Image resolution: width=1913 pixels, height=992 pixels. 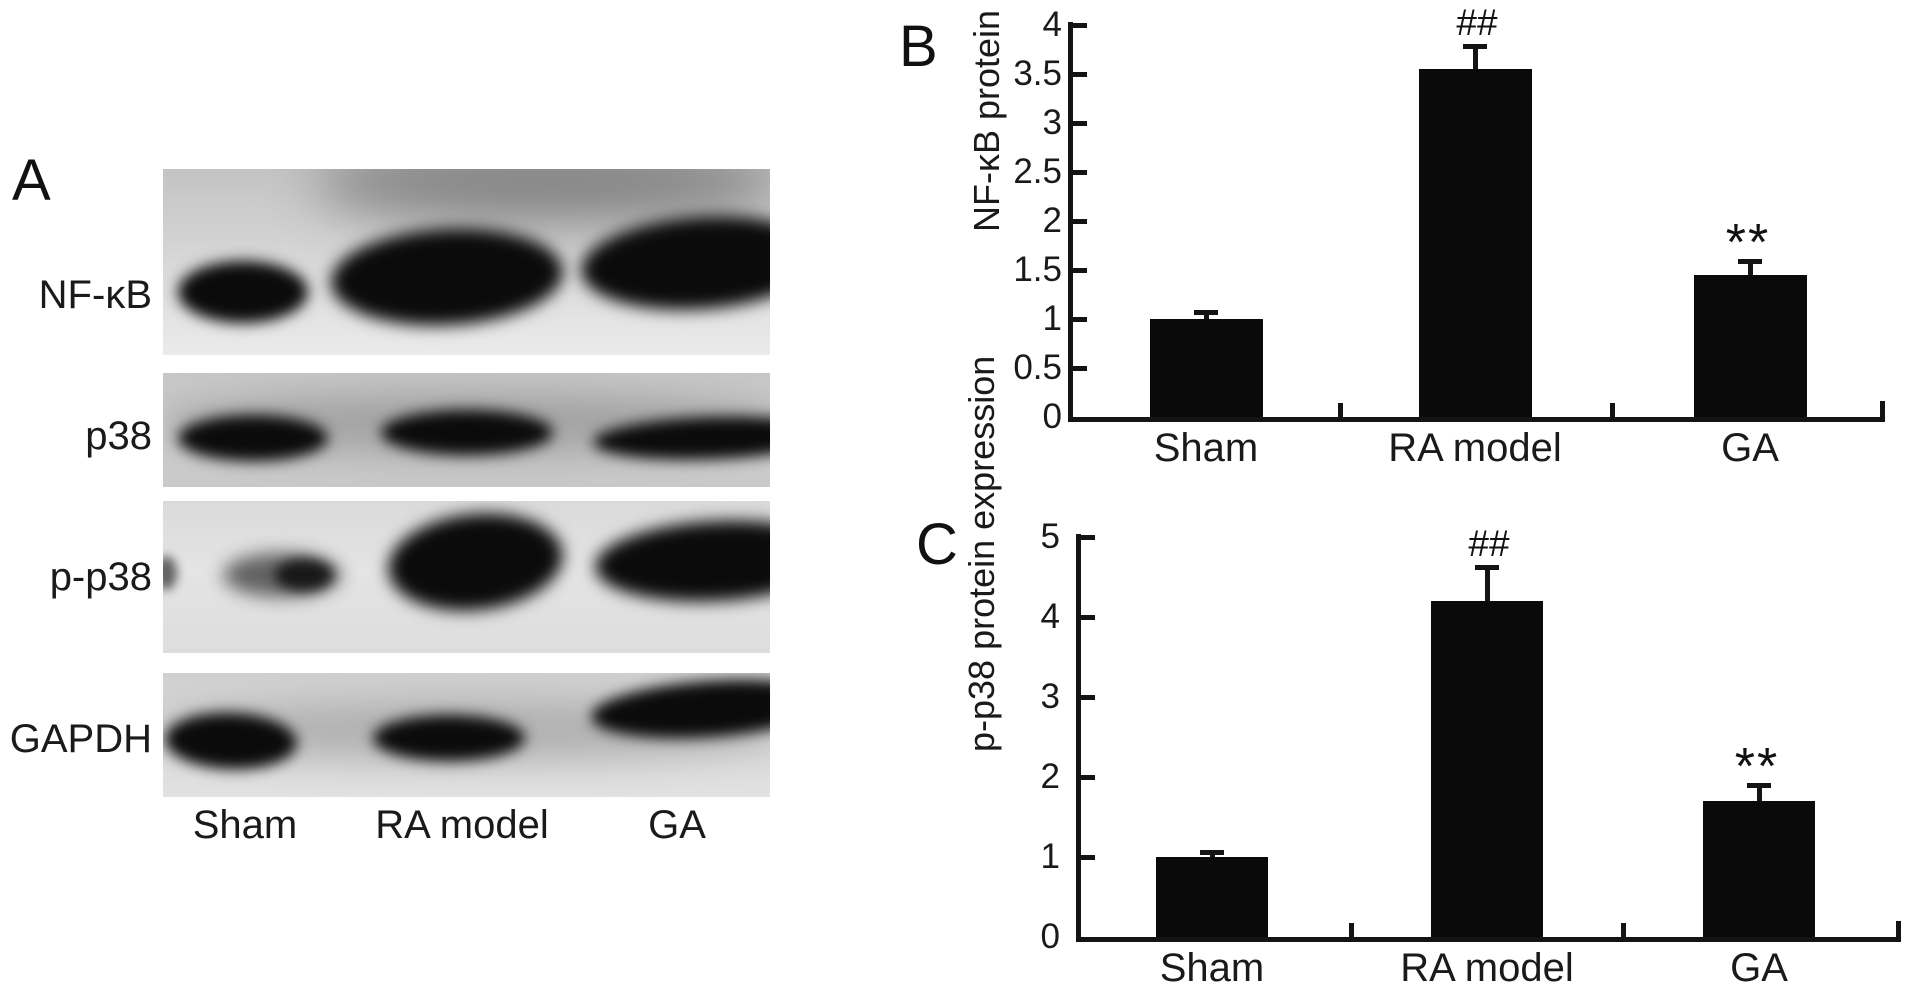 What do you see at coordinates (1037, 171) in the screenshot?
I see `y-tick-label: 2.5` at bounding box center [1037, 171].